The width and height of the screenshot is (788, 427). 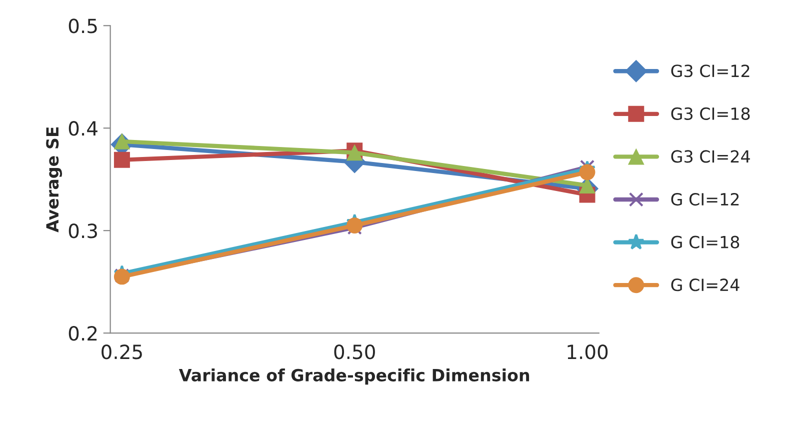 I want to click on x-tick-label: 0.50, so click(x=354, y=352).